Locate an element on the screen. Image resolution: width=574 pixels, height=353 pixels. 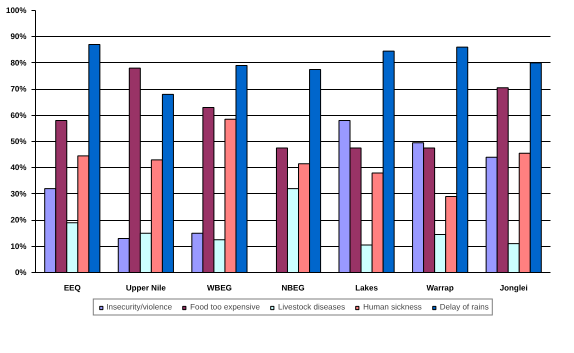
legend-label: Delay of rains is located at coordinates (464, 307).